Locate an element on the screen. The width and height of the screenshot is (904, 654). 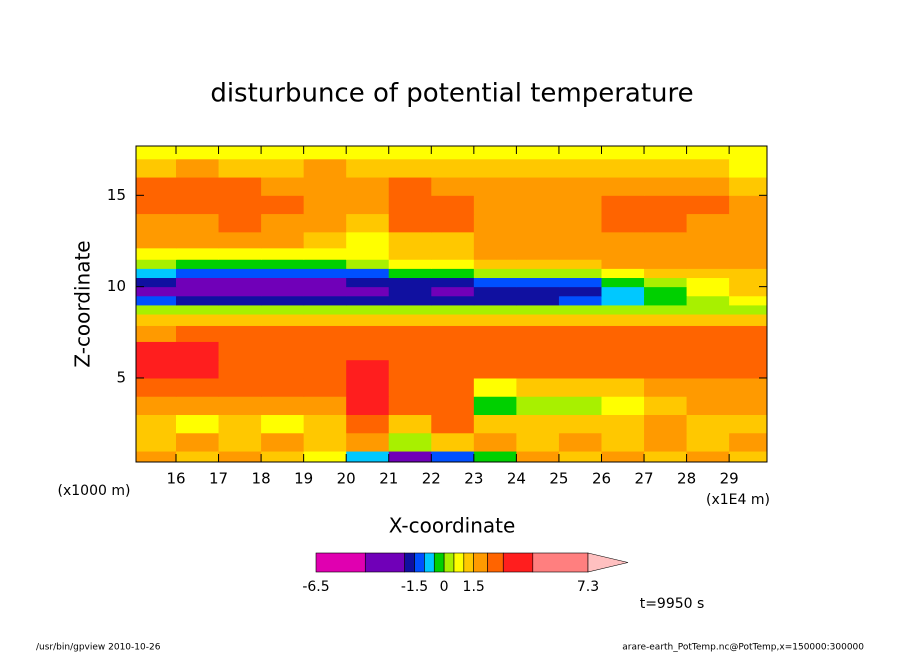
x-tick-label: 17 is located at coordinates (218, 479).